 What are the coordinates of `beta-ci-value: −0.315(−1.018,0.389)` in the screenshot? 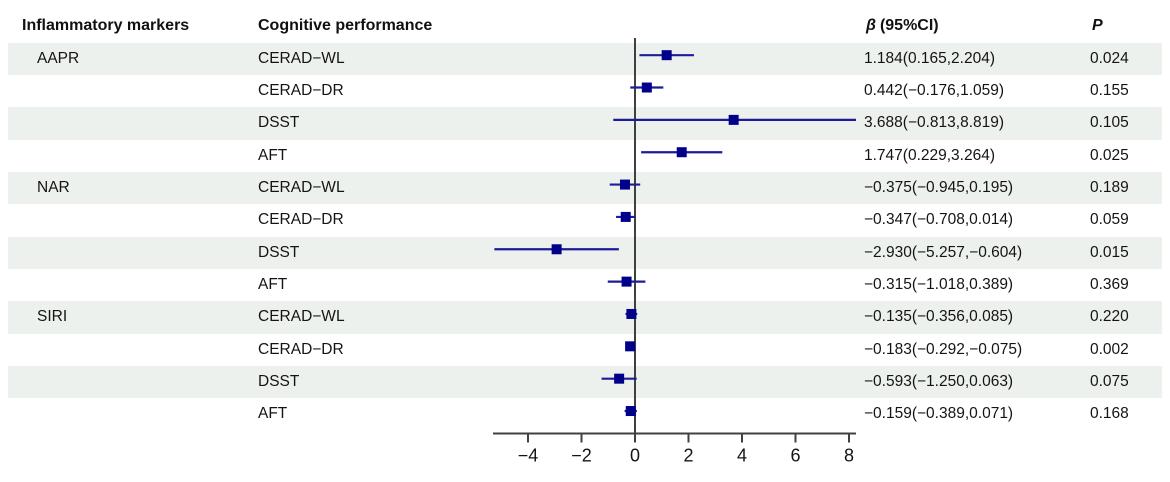 It's located at (939, 284).